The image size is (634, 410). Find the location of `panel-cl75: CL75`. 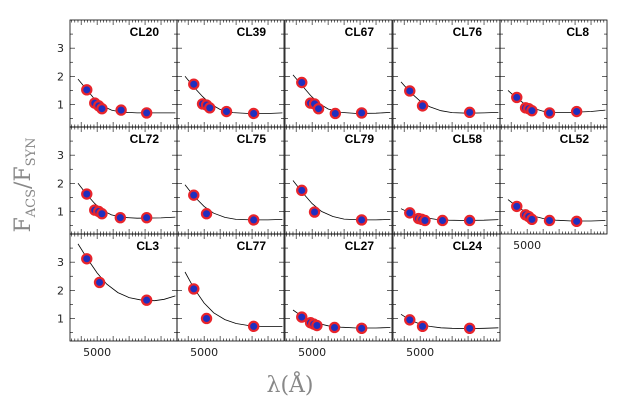

panel-cl75: CL75 is located at coordinates (230, 180).